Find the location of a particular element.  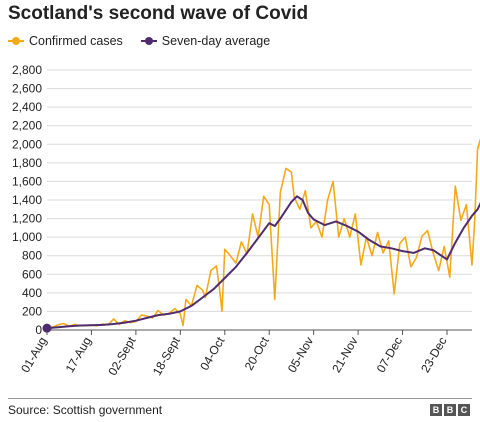

x-tick-label: 05-Nov is located at coordinates (300, 355).